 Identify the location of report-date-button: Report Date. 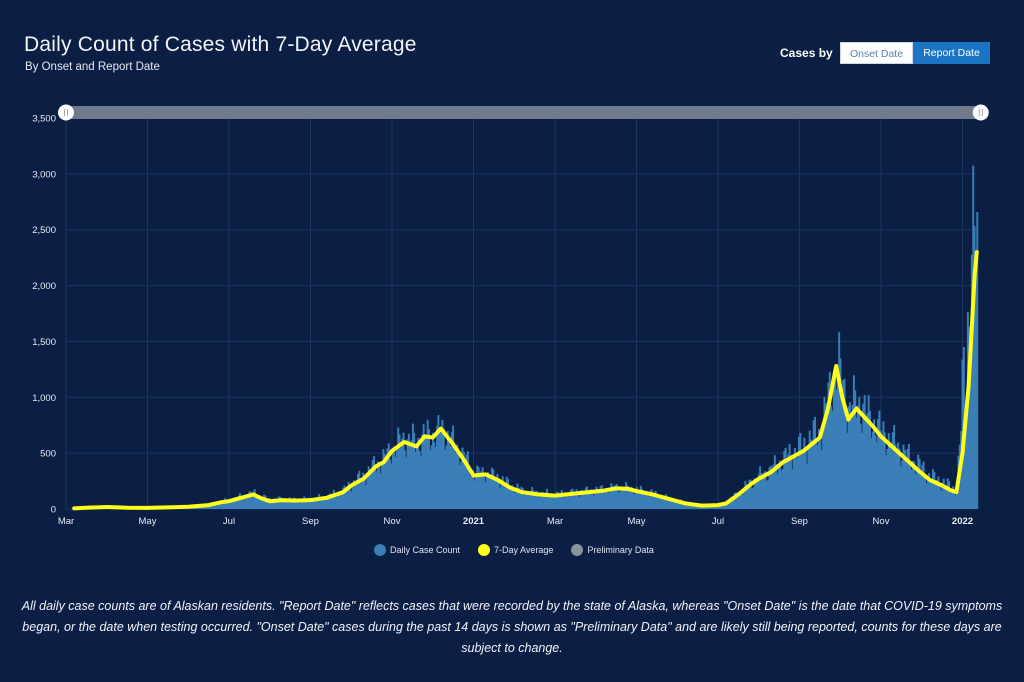
(951, 53).